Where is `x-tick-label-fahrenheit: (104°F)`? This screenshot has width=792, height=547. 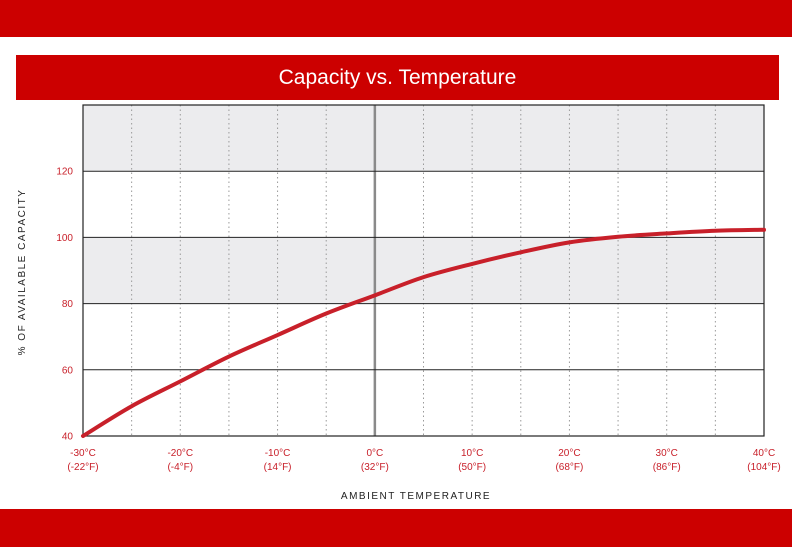
x-tick-label-fahrenheit: (104°F) is located at coordinates (763, 467).